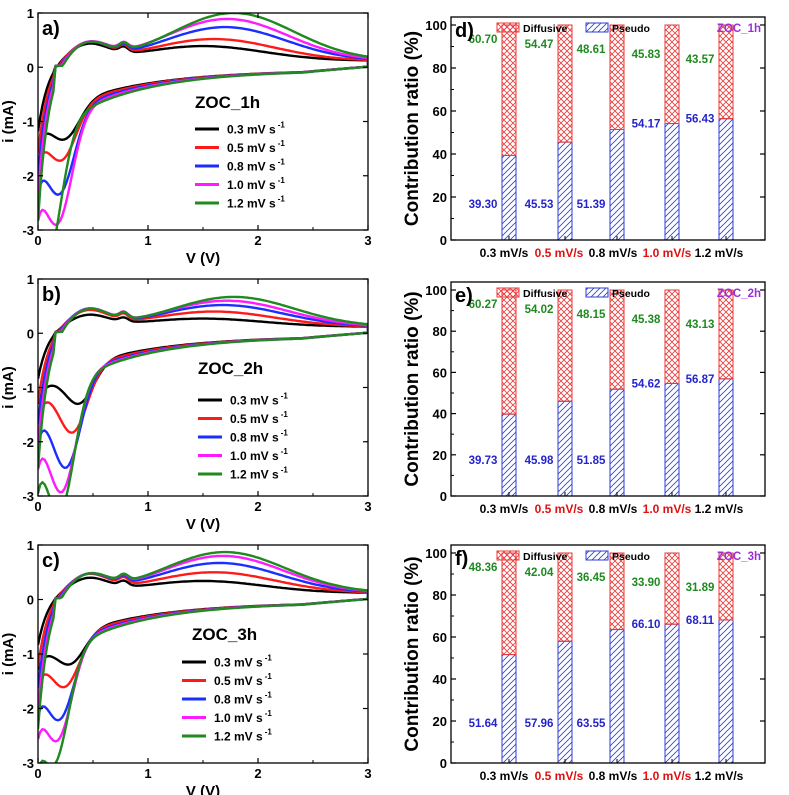 This screenshot has width=789, height=795. I want to click on bar-label-diffusive: 45.83, so click(646, 55).